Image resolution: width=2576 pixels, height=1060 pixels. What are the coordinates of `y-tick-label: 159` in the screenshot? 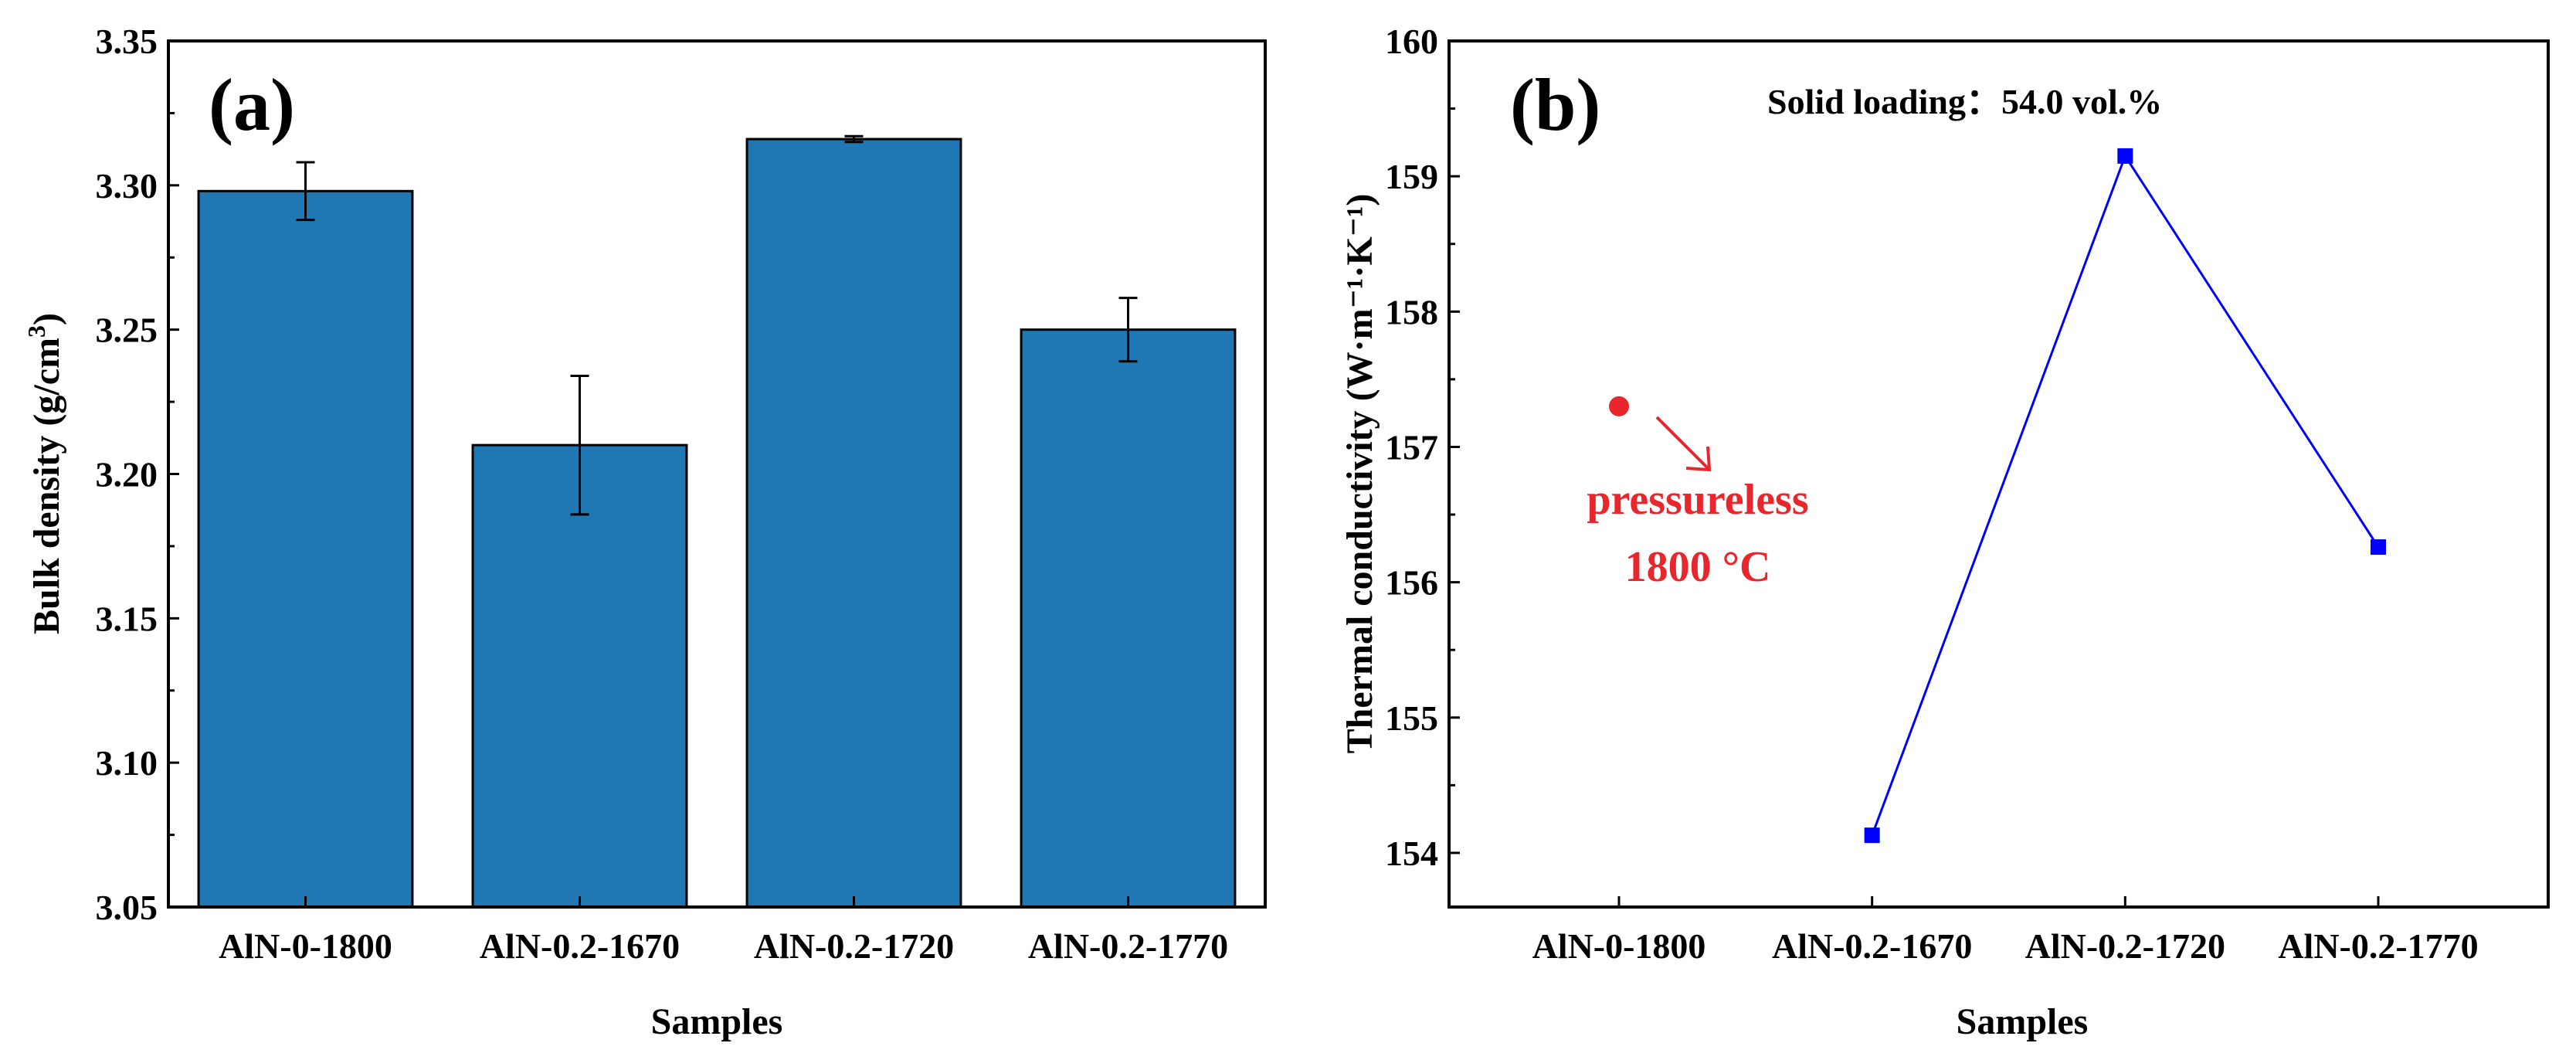 It's located at (1411, 176).